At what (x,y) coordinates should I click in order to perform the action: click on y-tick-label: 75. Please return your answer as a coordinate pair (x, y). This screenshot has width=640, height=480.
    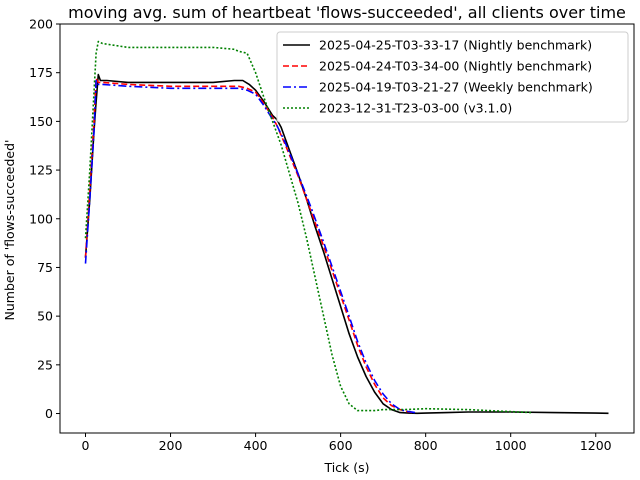
    Looking at the image, I should click on (45, 267).